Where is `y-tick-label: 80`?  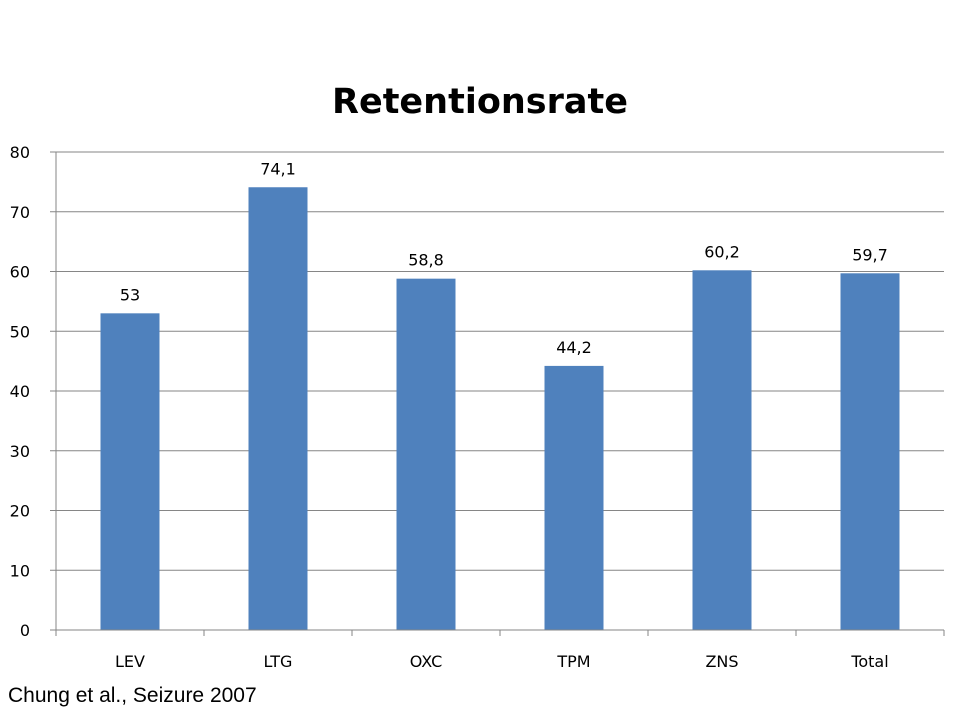 y-tick-label: 80 is located at coordinates (20, 152).